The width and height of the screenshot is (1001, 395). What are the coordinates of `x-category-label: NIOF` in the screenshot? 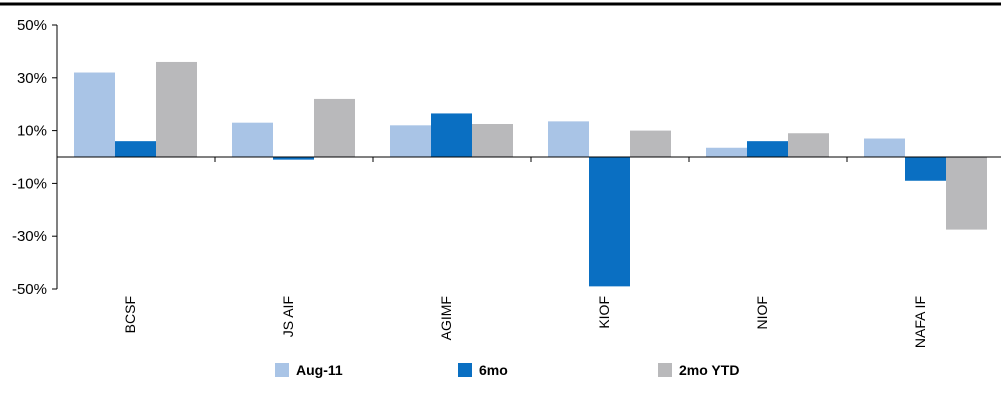 It's located at (762, 312).